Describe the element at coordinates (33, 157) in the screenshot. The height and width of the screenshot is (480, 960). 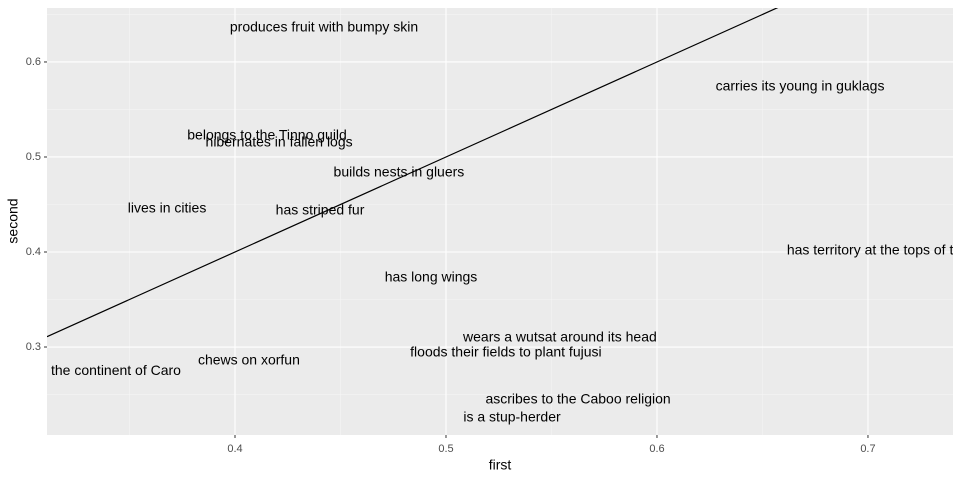
I see `y-tick-label: 0.5` at that location.